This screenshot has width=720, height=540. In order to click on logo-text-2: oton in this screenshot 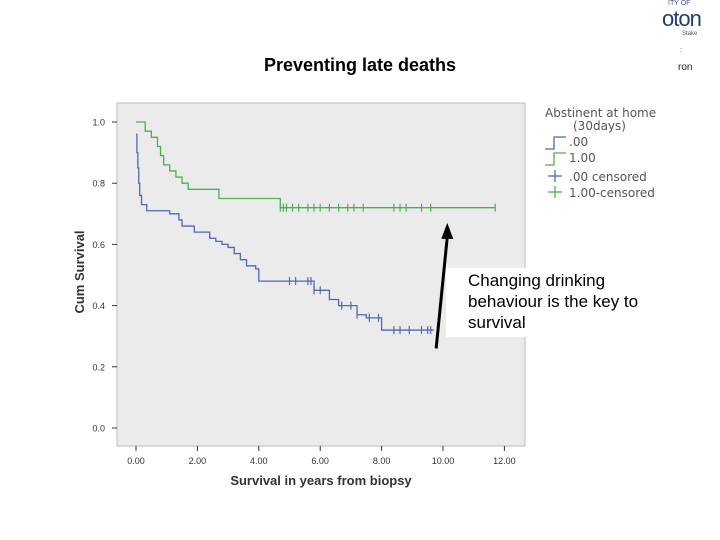, I will do `click(682, 18)`.